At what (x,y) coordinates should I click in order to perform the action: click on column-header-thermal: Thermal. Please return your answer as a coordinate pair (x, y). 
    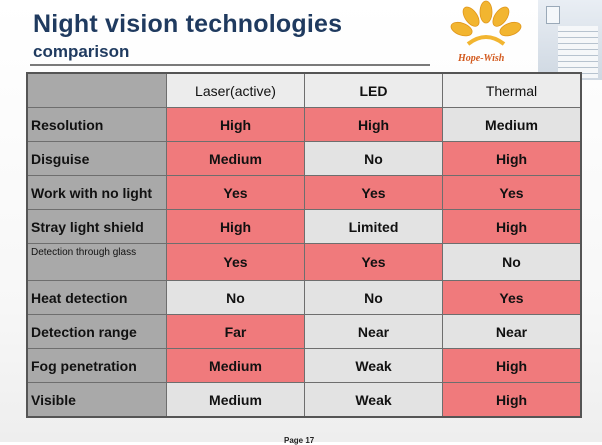
    Looking at the image, I should click on (512, 90).